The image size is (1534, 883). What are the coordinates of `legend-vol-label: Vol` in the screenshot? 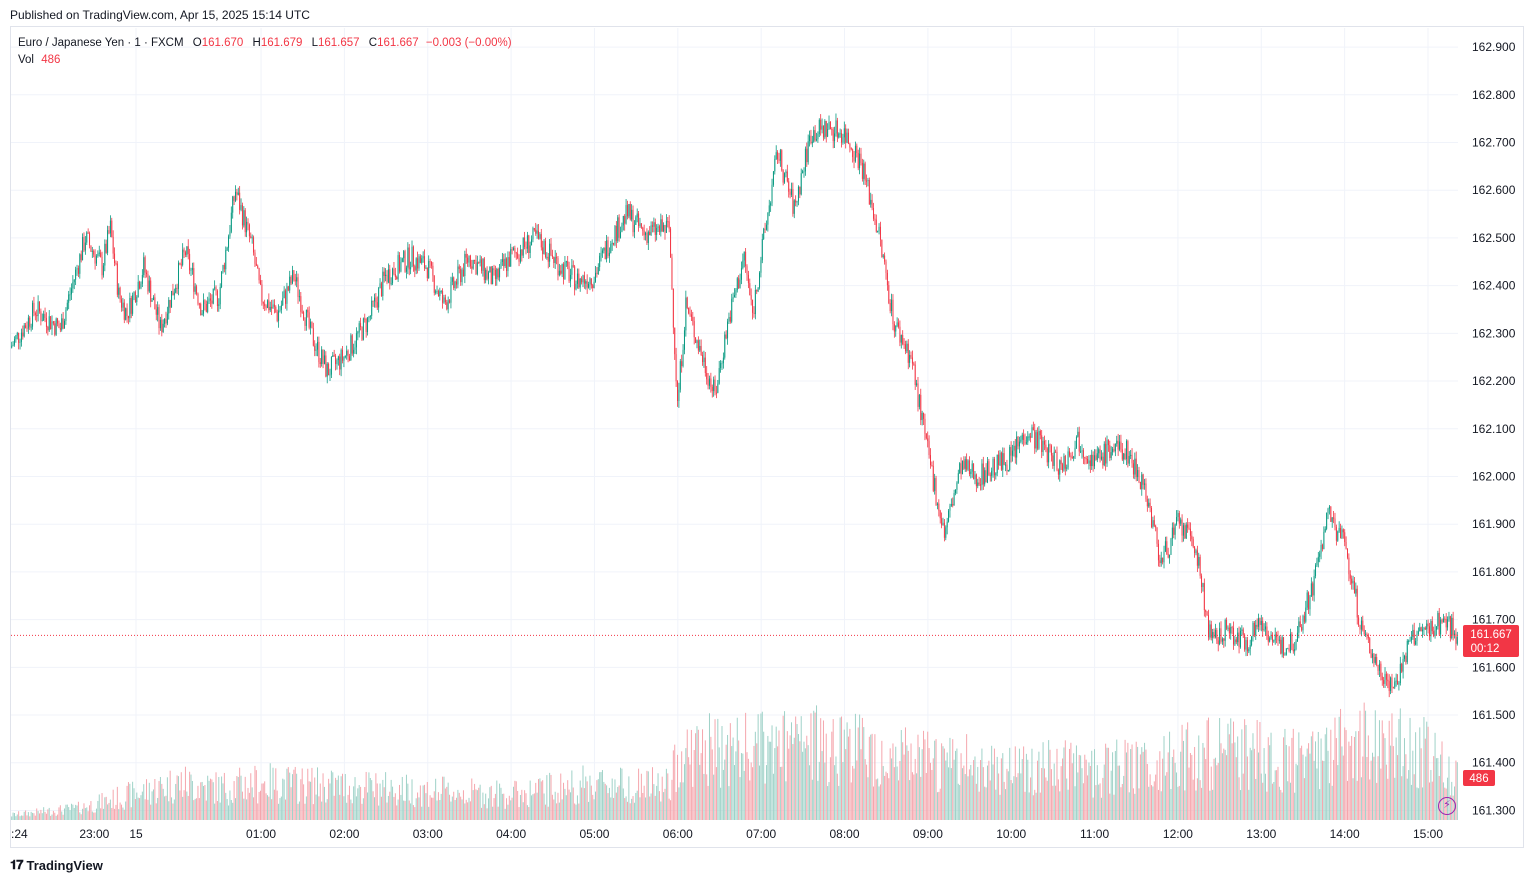 It's located at (26, 60).